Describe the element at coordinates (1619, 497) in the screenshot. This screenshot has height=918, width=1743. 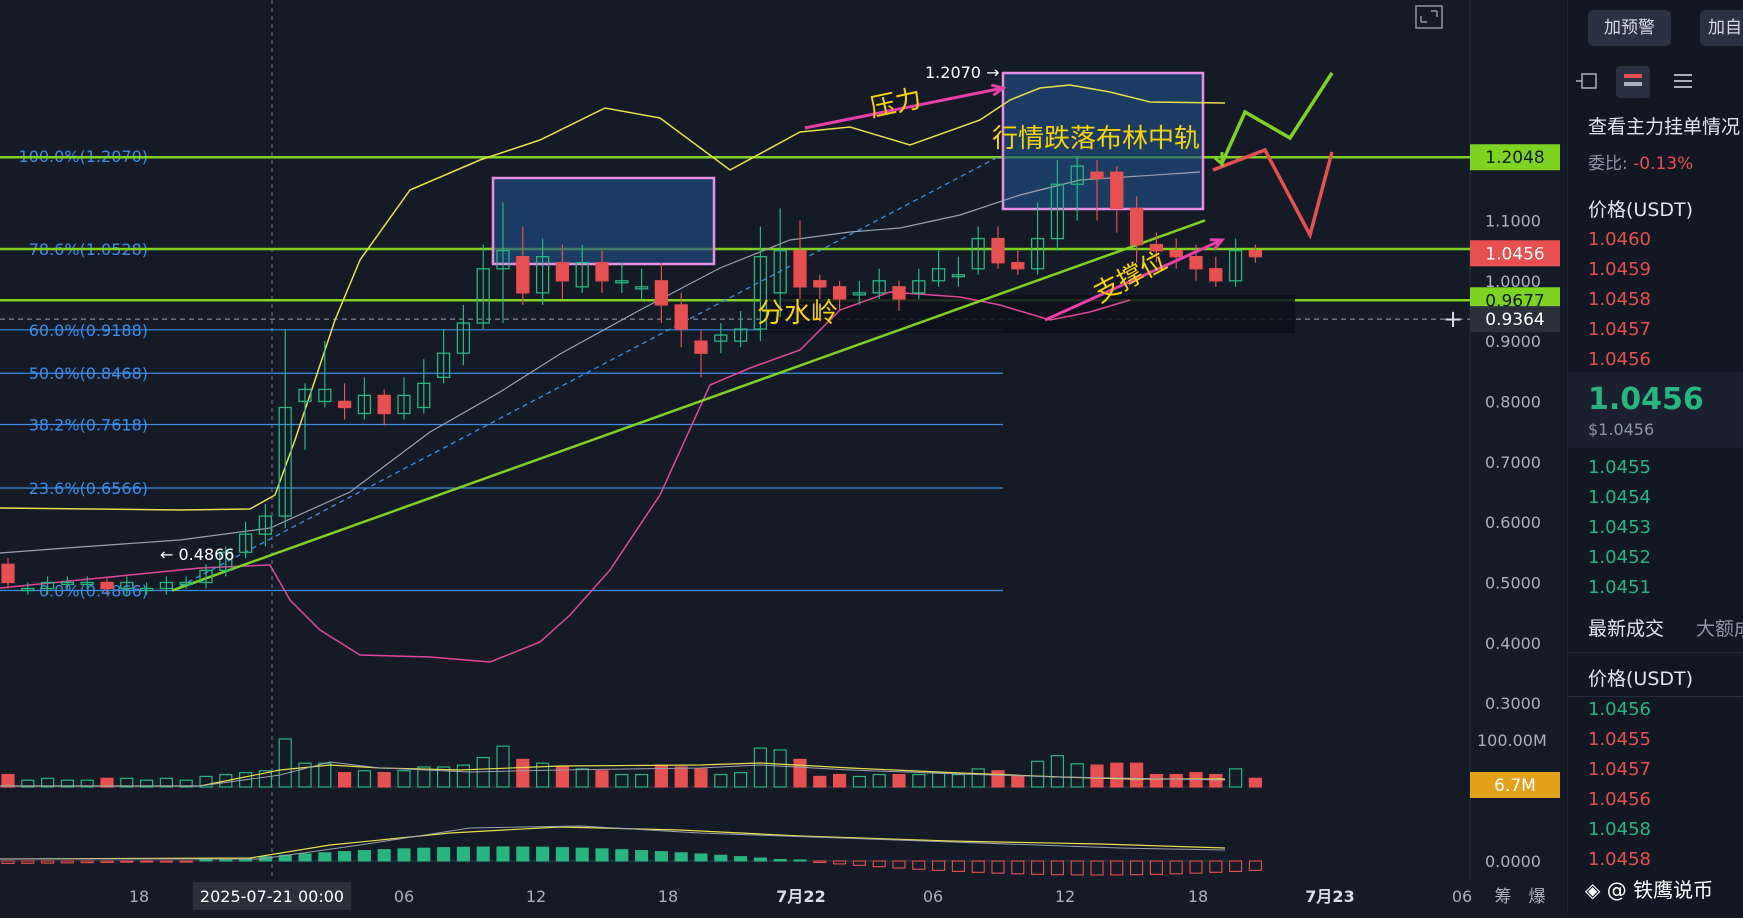
I see `bid-row: 1.0454` at that location.